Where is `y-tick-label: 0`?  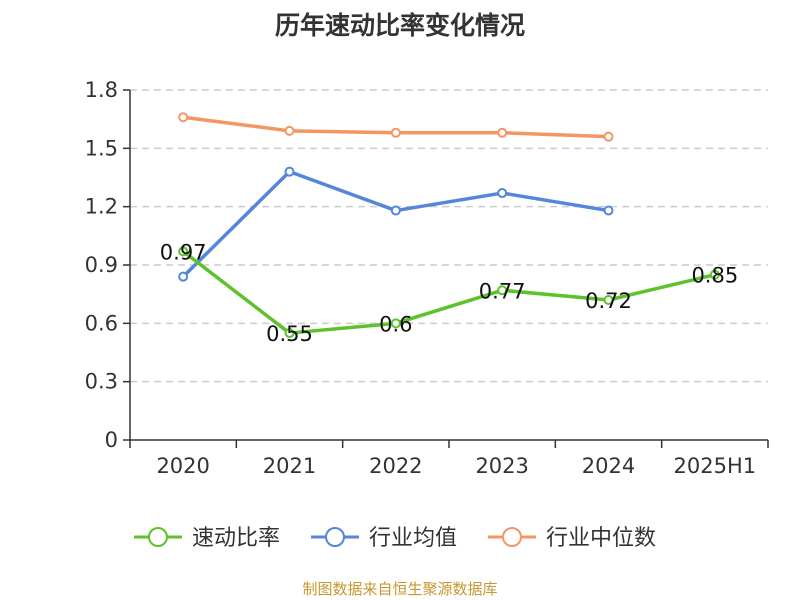
y-tick-label: 0 is located at coordinates (111, 440).